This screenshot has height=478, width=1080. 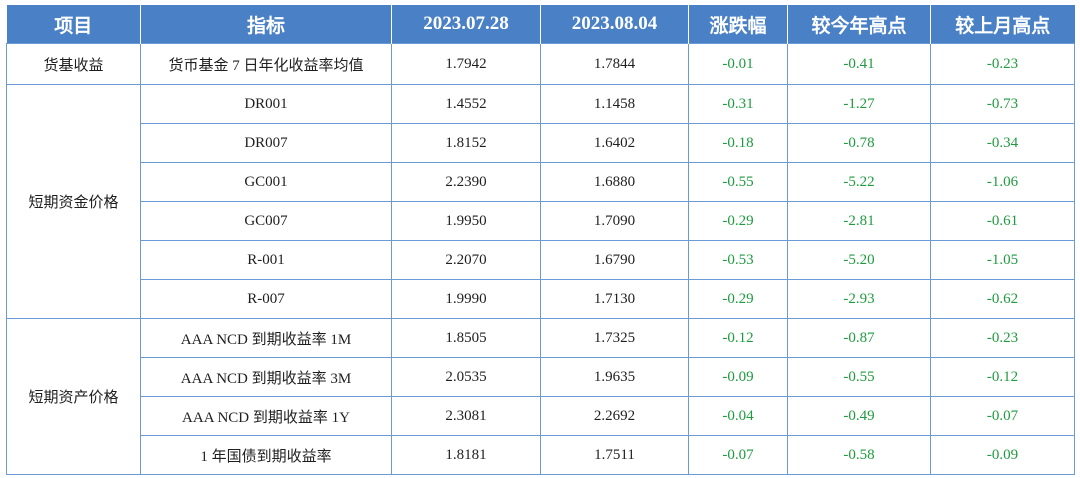 What do you see at coordinates (266, 64) in the screenshot?
I see `indicator-cell: 货币基金 7 日年化收益率均值` at bounding box center [266, 64].